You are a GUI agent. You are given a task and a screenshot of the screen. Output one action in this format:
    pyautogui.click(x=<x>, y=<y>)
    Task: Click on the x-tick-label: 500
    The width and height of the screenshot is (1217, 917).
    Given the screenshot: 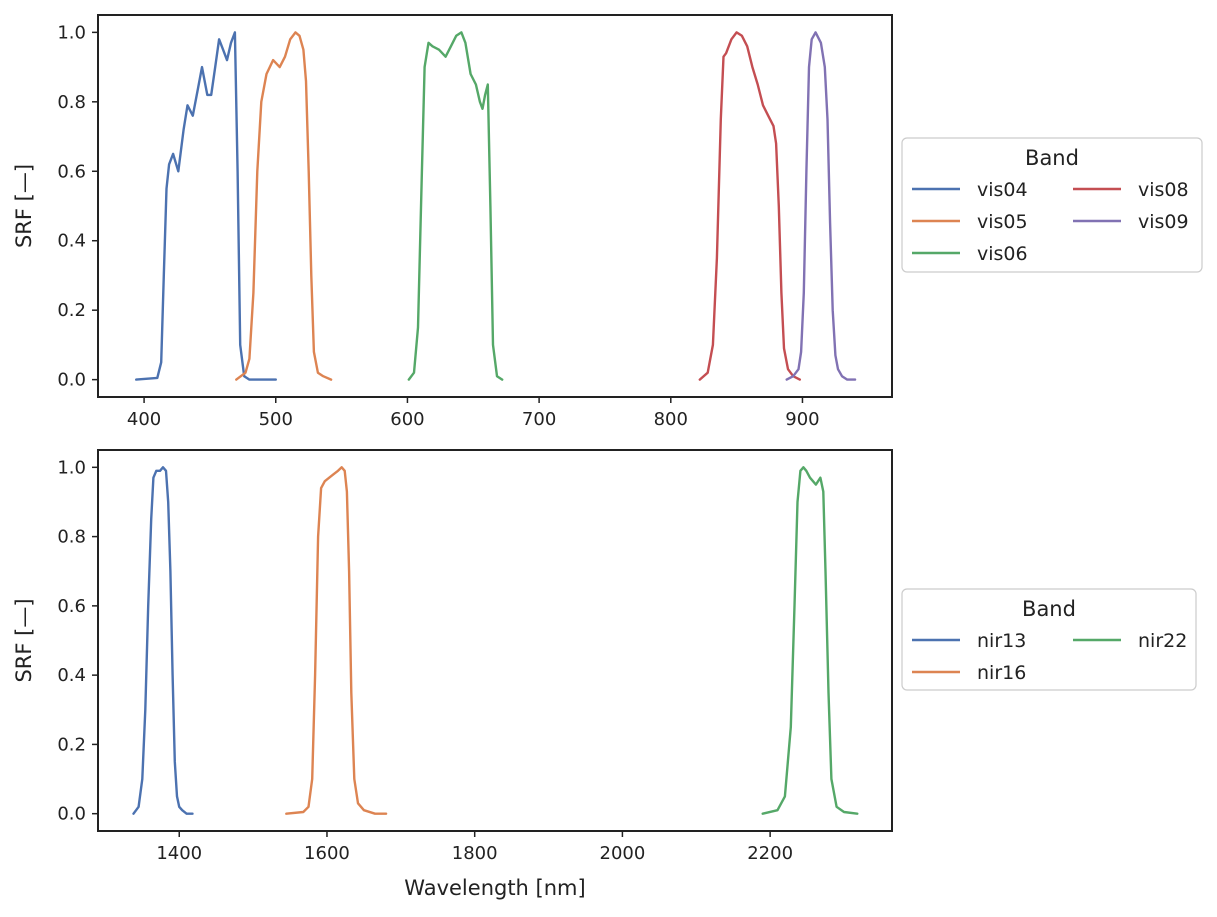 What is the action you would take?
    pyautogui.click(x=276, y=419)
    